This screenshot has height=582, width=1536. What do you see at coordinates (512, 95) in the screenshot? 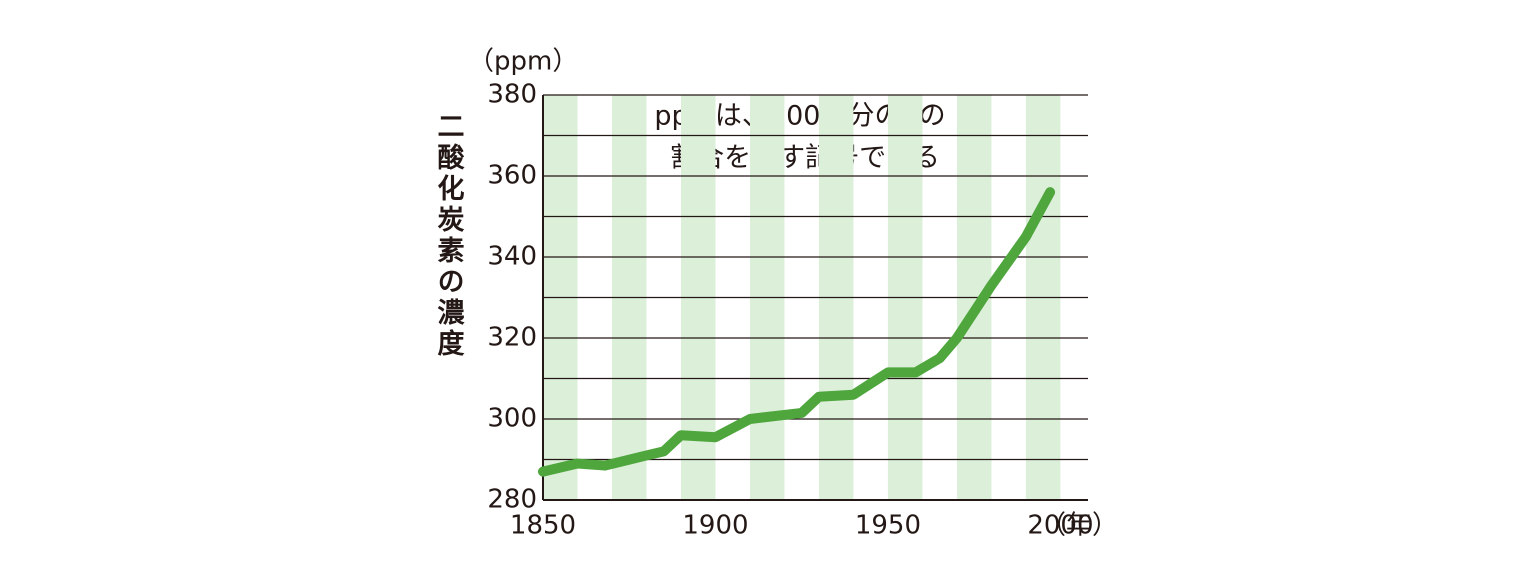
I see `y-tick-label: 380` at bounding box center [512, 95].